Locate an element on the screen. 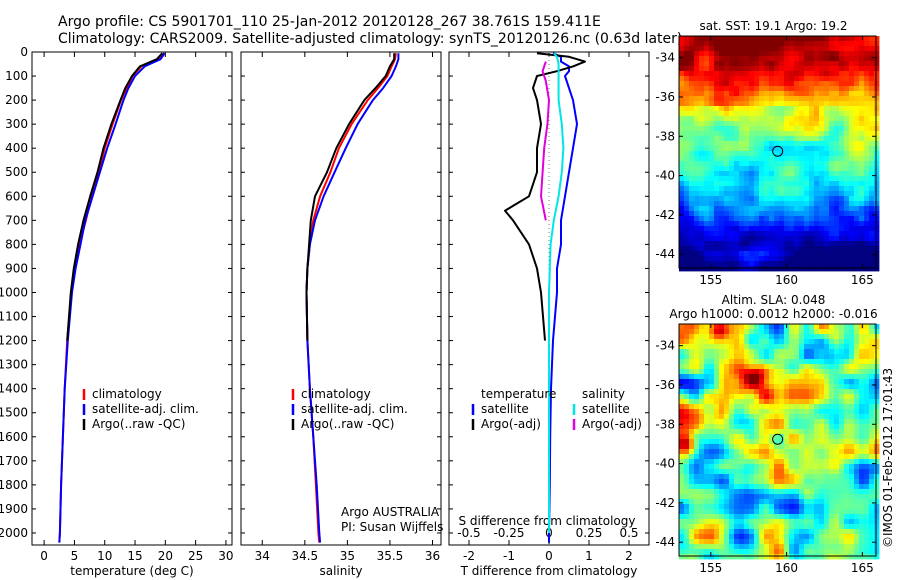 This screenshot has width=900, height=580. difference-xtick-label: -2 is located at coordinates (469, 556).